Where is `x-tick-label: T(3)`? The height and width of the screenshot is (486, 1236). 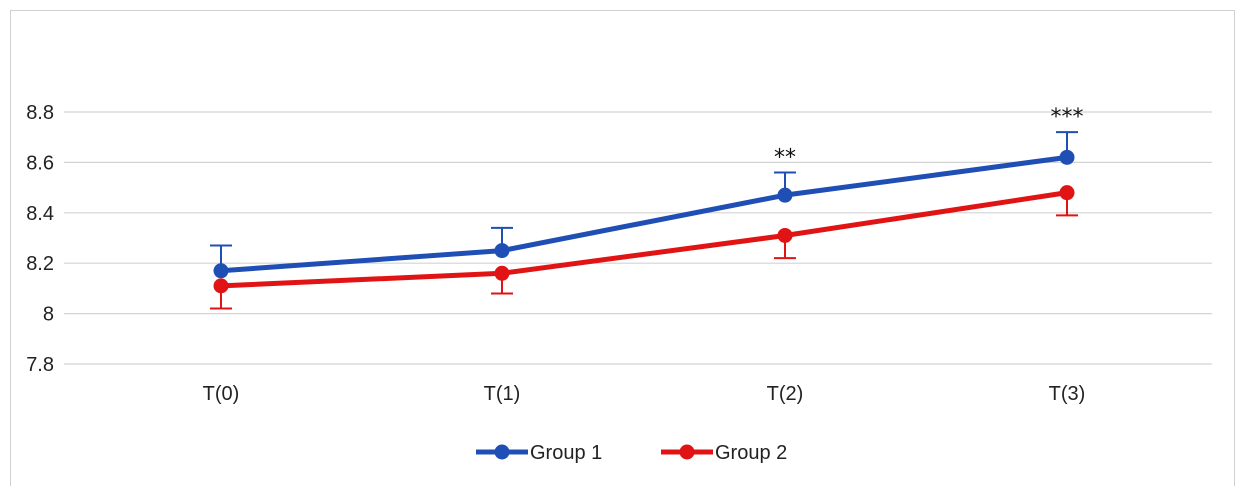 x-tick-label: T(3) is located at coordinates (1067, 394).